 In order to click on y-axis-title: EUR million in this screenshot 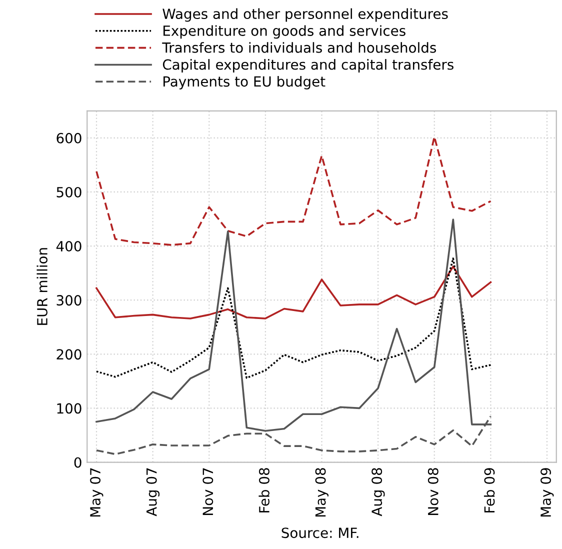, I will do `click(42, 286)`.